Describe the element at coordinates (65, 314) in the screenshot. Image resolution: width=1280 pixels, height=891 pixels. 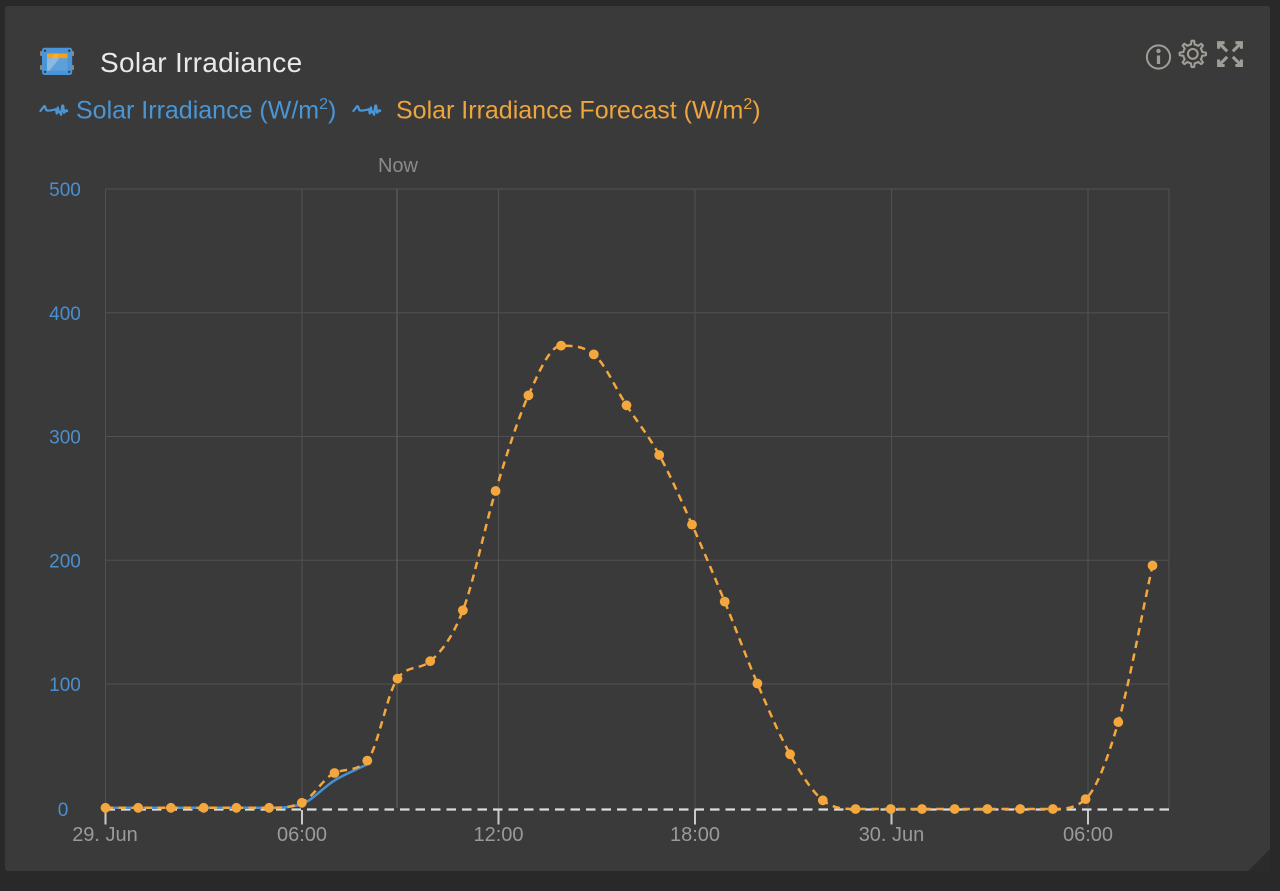
I see `svg-text: 400` at that location.